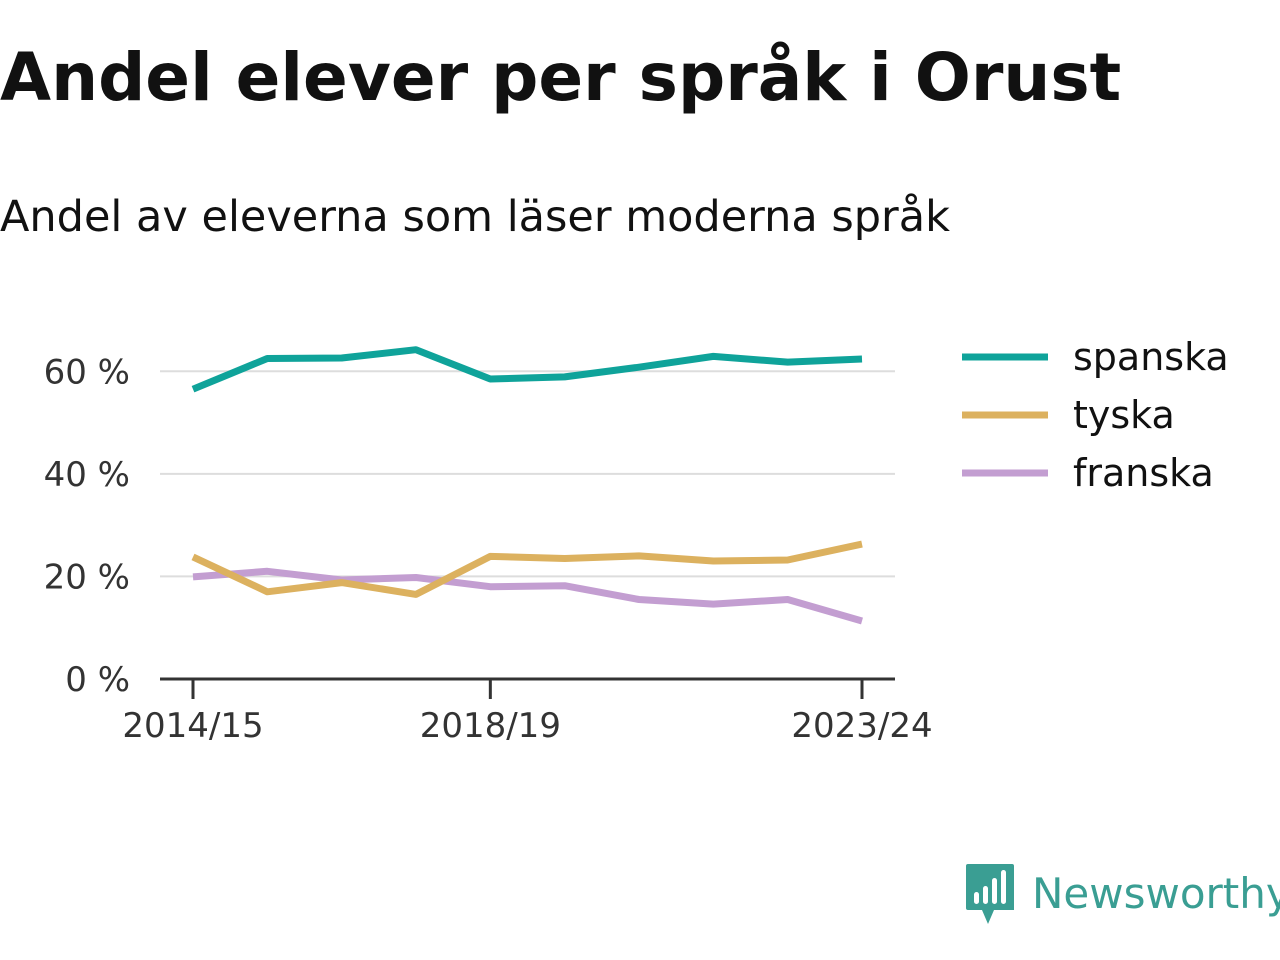 This screenshot has height=960, width=1280. I want to click on y-tick-label: 40 %, so click(87, 475).